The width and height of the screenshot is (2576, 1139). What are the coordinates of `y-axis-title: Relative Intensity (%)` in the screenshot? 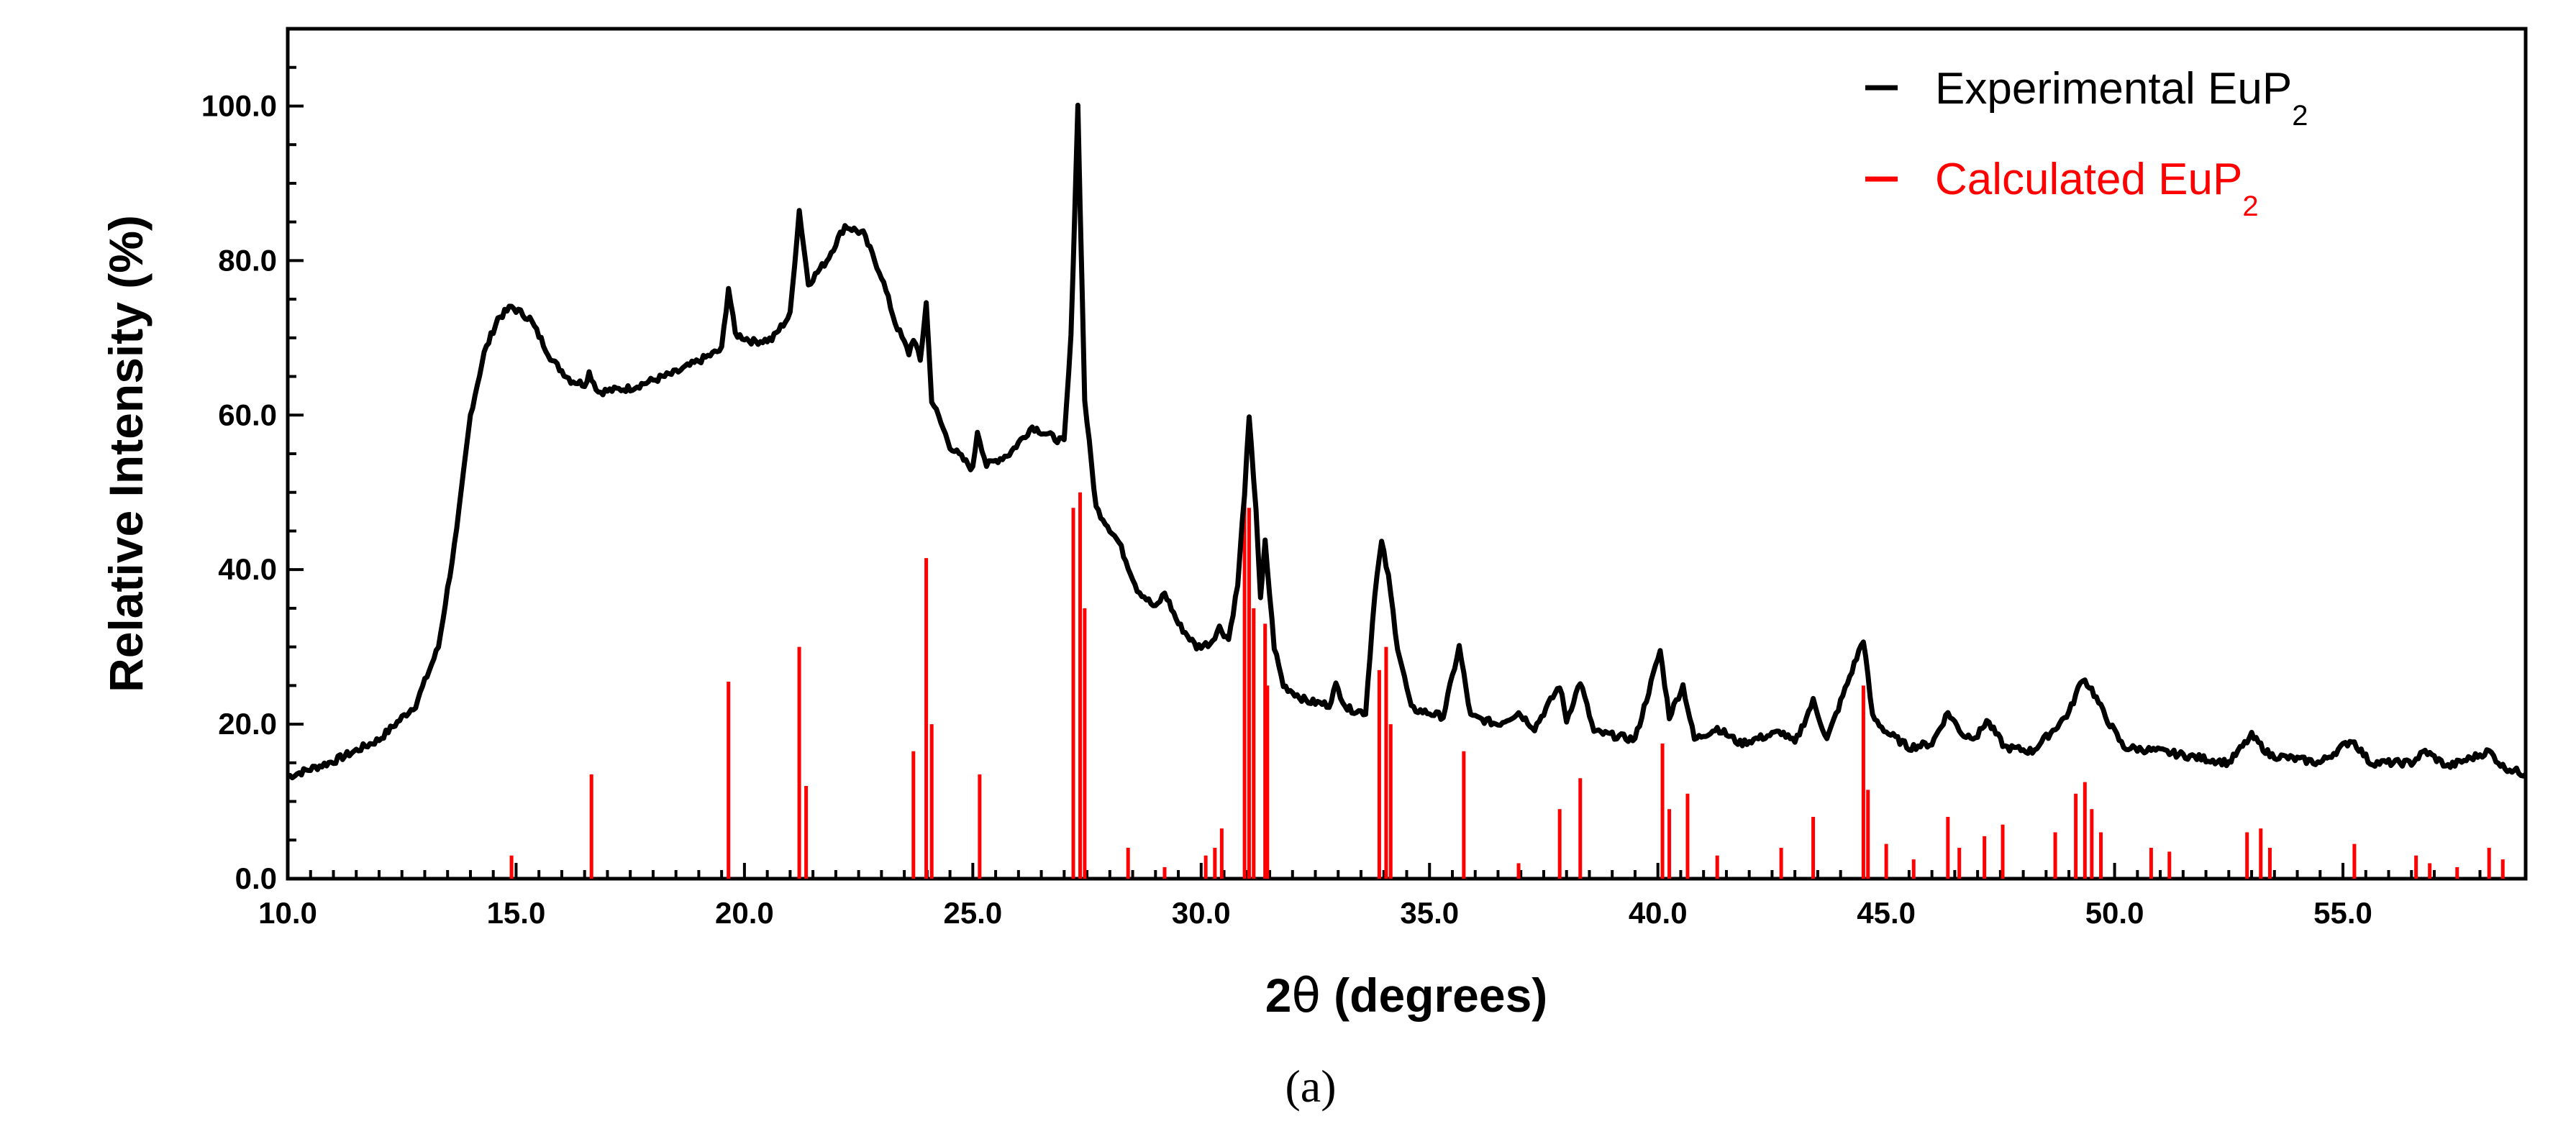 It's located at (126, 453).